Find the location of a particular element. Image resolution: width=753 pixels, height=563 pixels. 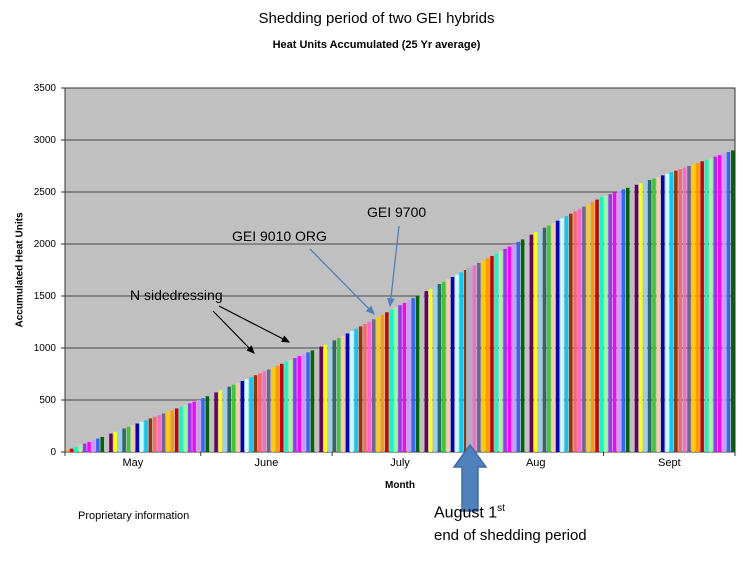

annotation-n-sidedressing: N sidedressing is located at coordinates (176, 295).